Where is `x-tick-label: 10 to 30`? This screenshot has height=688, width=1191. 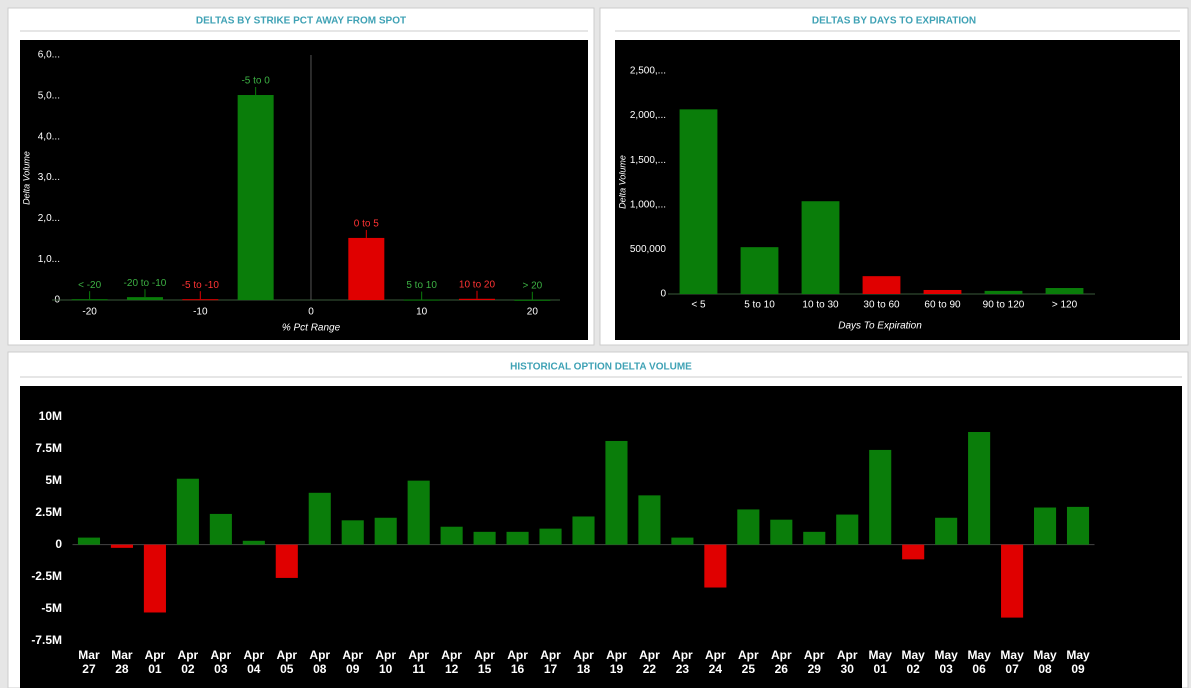 x-tick-label: 10 to 30 is located at coordinates (820, 305).